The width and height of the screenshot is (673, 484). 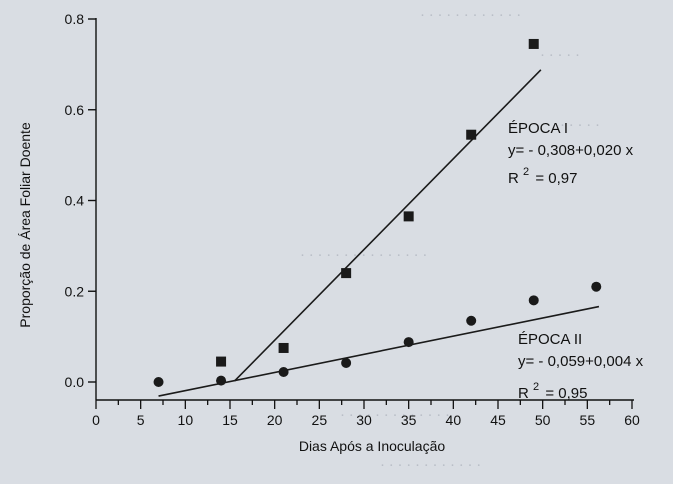 I want to click on annotation-epoca-2: ÉPOCA II y= - 0,059+0,004 x R 2 = 0,95, so click(x=581, y=366).